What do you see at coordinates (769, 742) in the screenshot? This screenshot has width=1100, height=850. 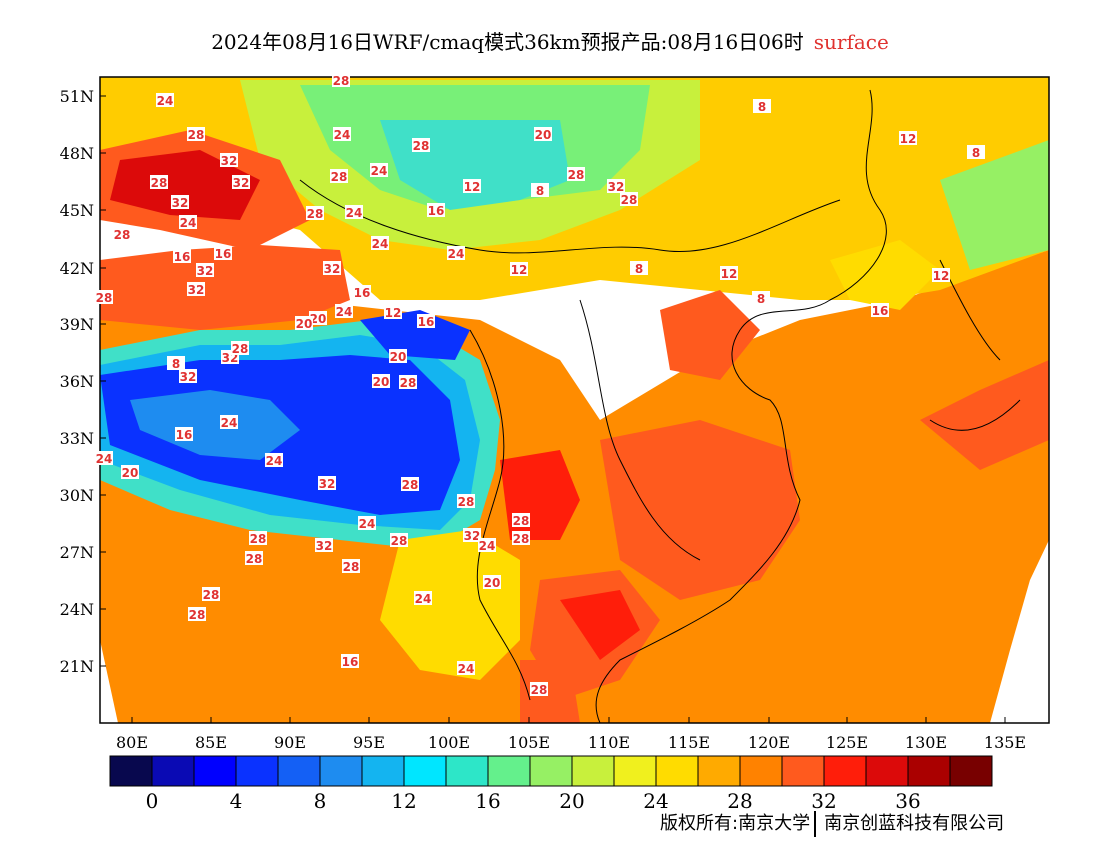 I see `lon-label: 120E` at bounding box center [769, 742].